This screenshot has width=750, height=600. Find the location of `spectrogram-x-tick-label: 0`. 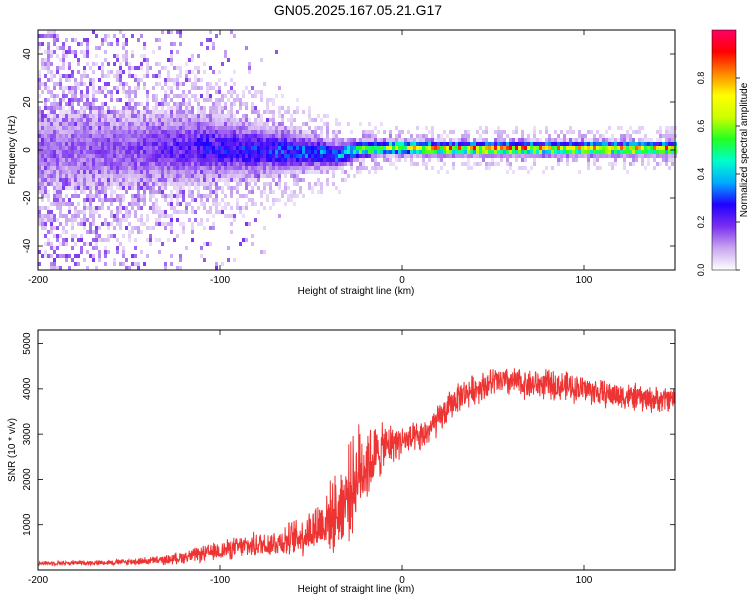

spectrogram-x-tick-label: 0 is located at coordinates (402, 280).